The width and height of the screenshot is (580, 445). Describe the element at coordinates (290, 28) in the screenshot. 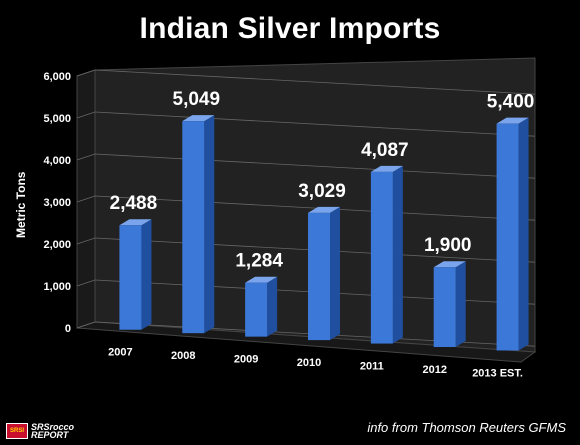

I see `chart-title: Indian Silver Imports` at that location.